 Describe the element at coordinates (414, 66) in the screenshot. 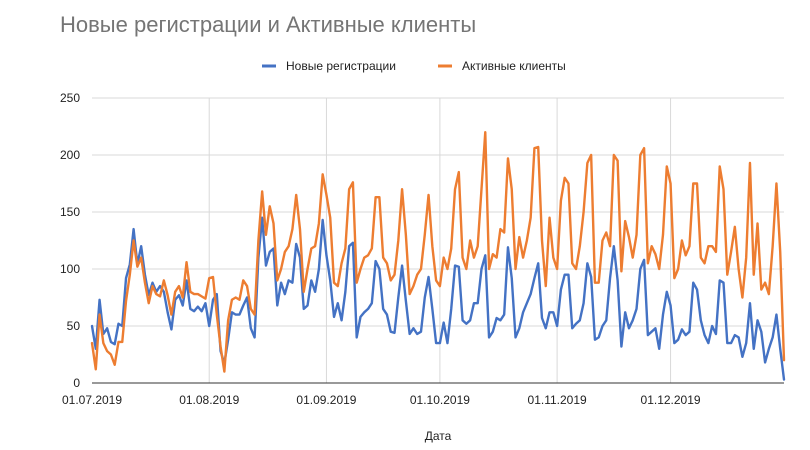

I see `legend: Новые регистрации Активные клиенты` at that location.